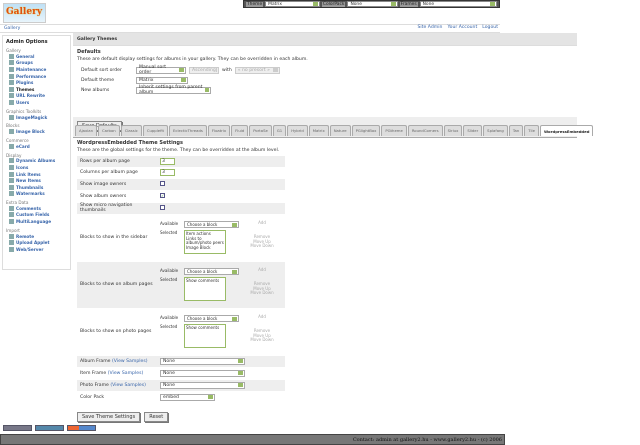 Image resolution: width=640 pixels, height=445 pixels. Describe the element at coordinates (36, 174) in the screenshot. I see `sidebar-item-link-items: Link Items` at that location.